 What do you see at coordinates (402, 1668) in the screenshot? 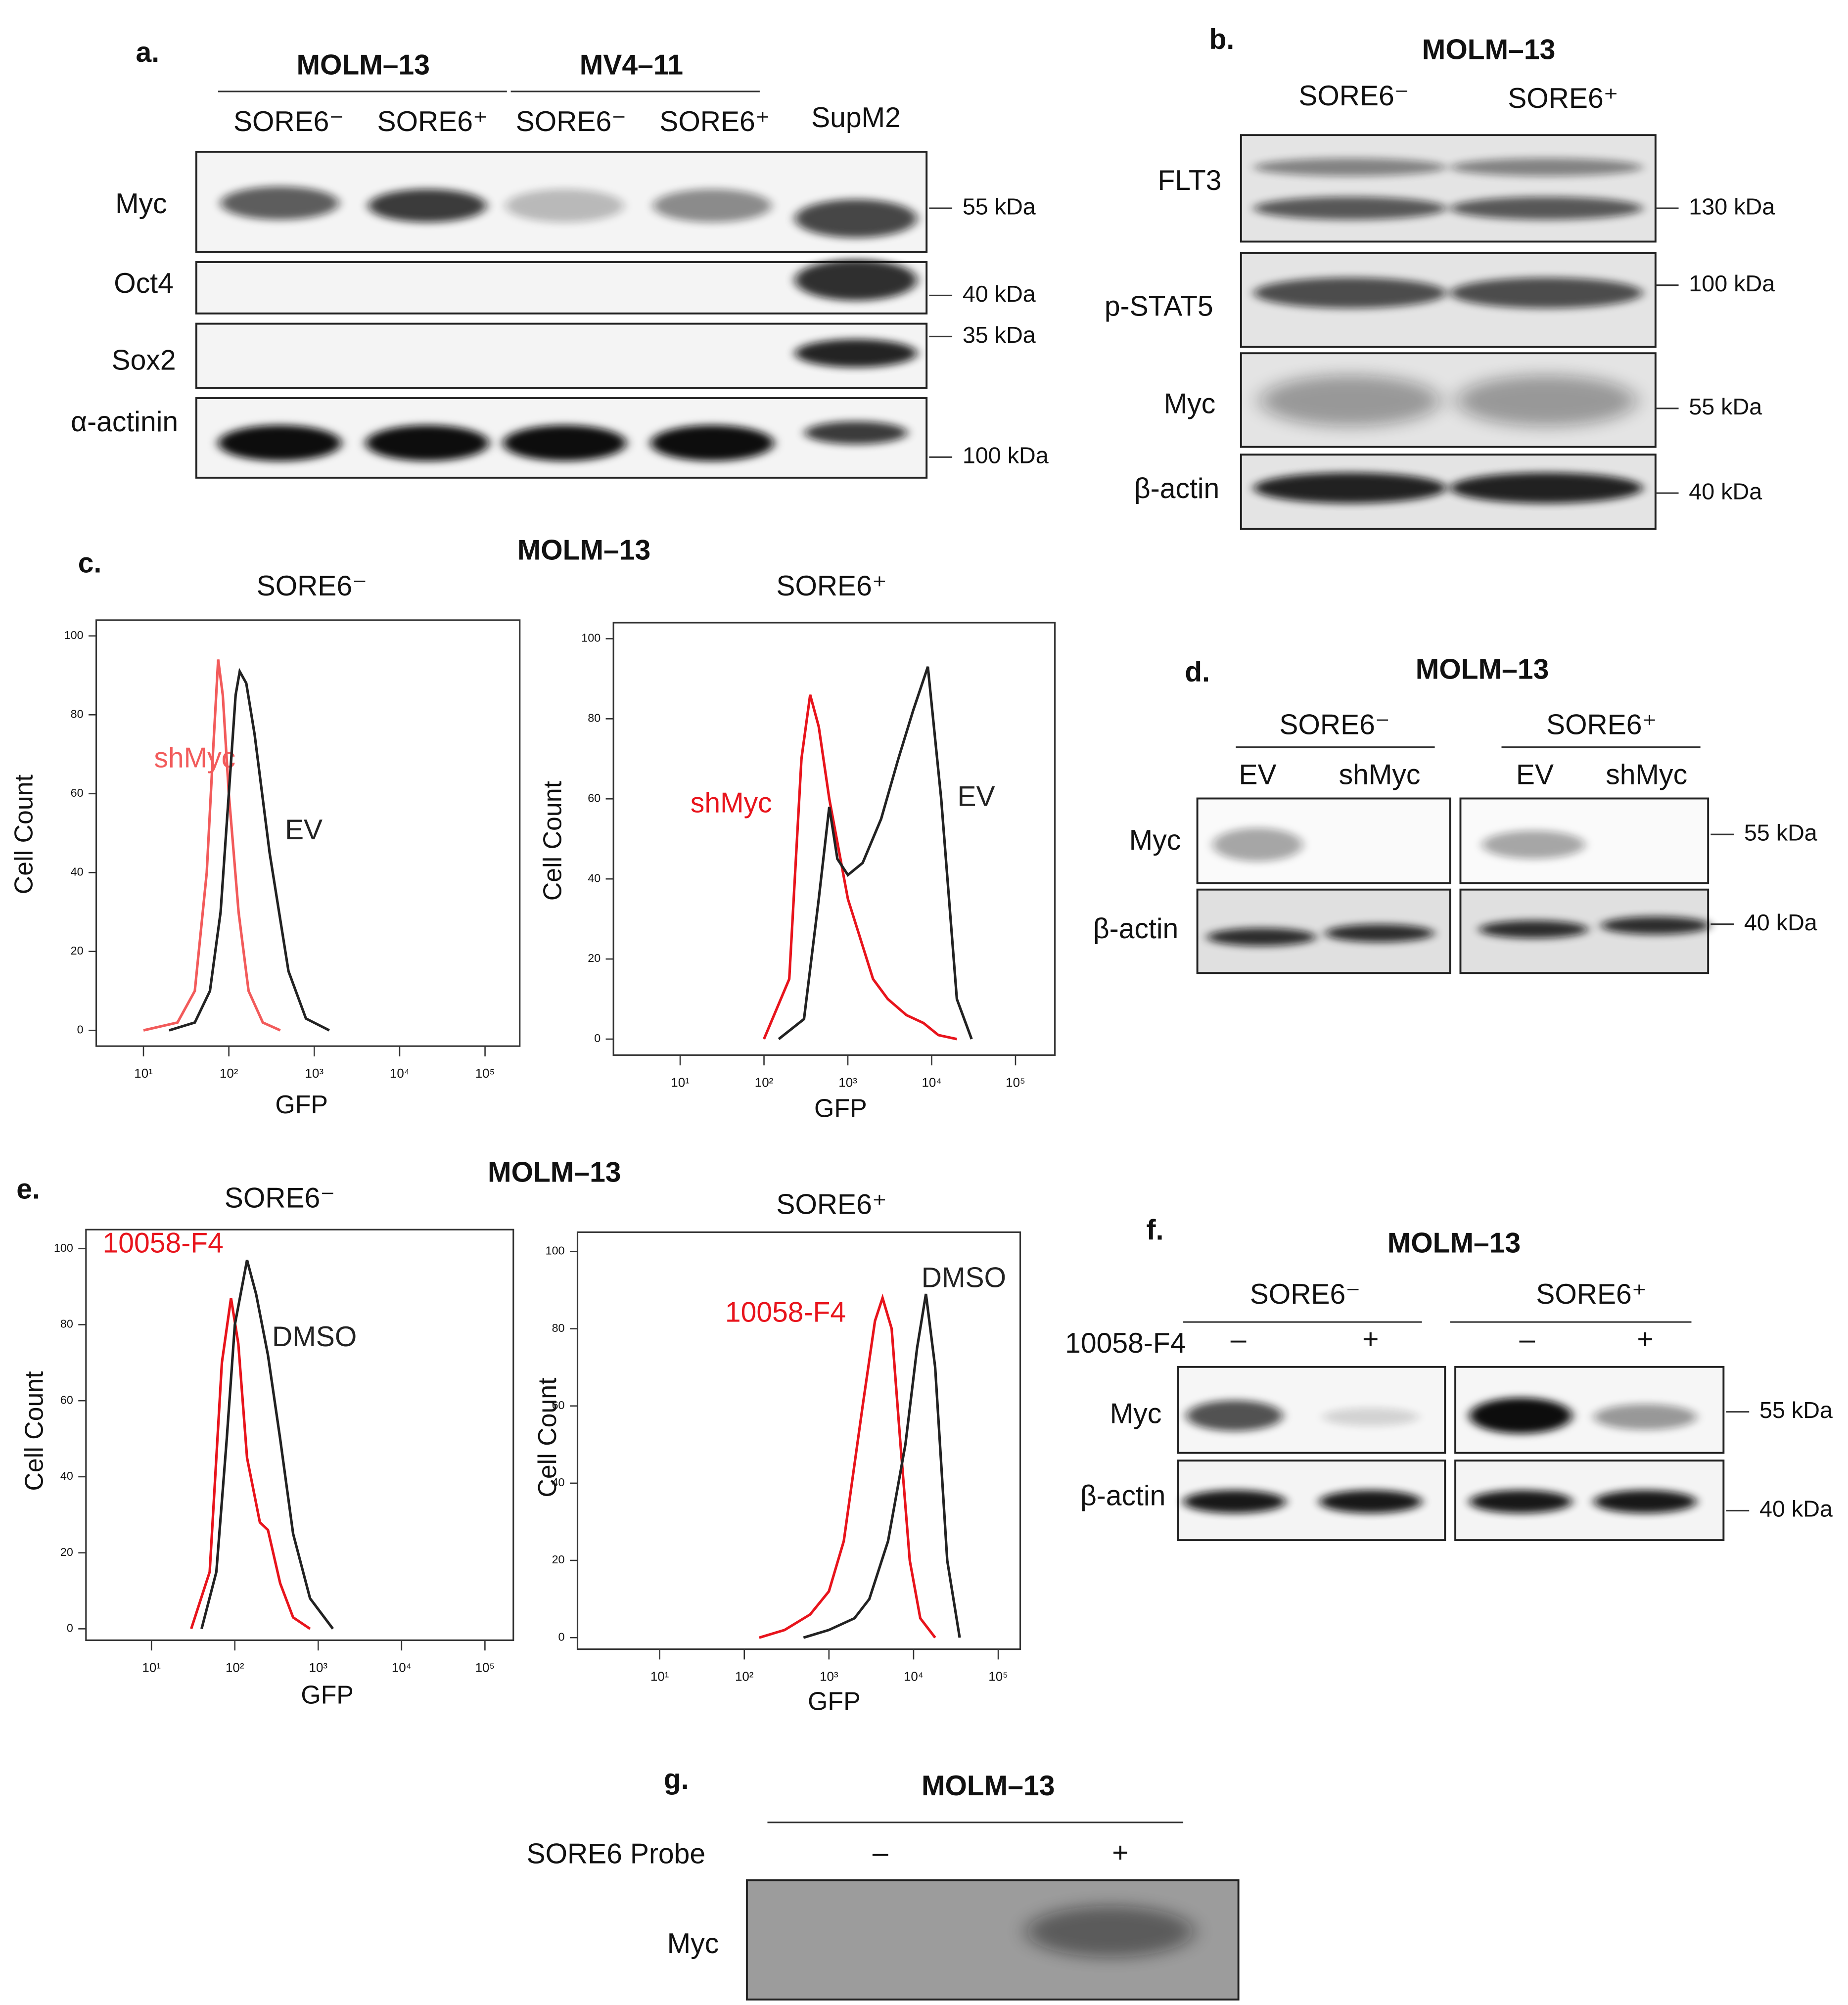
I see `x-tick-label: 10⁴` at bounding box center [402, 1668].